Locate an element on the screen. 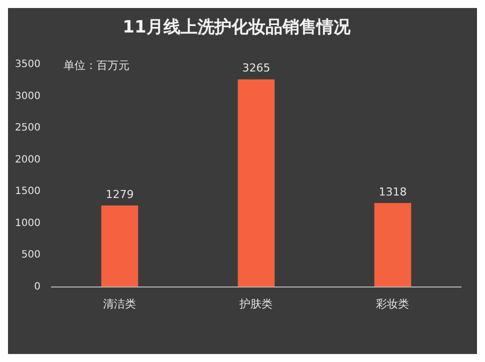 This screenshot has height=362, width=485. data-label: 3265 is located at coordinates (256, 68).